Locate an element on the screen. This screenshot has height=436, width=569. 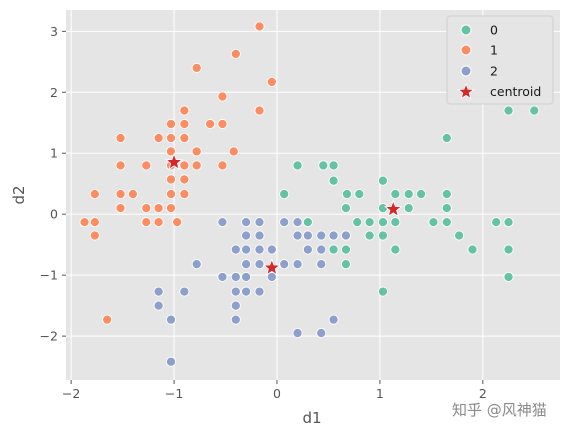
x-tick-label: 2 is located at coordinates (483, 393).